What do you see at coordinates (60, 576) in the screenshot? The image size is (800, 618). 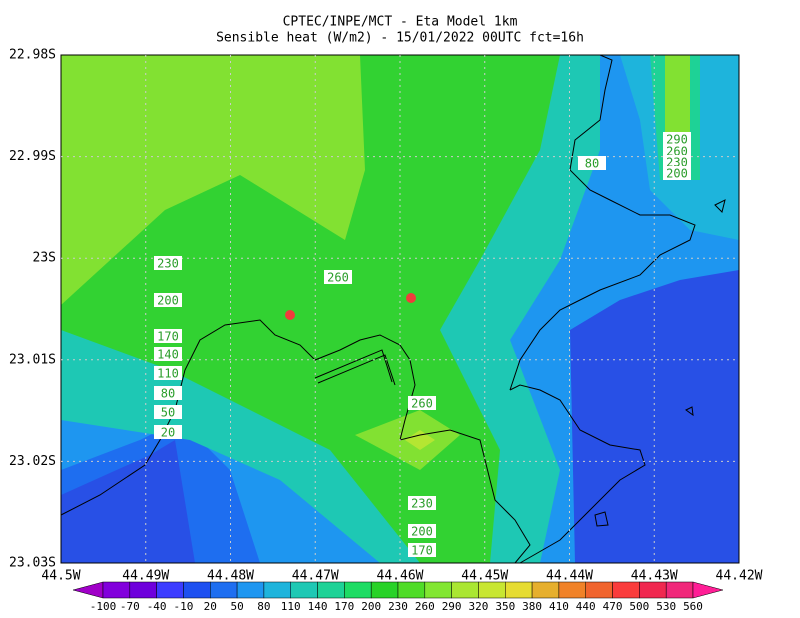 I see `x-tick-label: 44.5W` at bounding box center [60, 576].